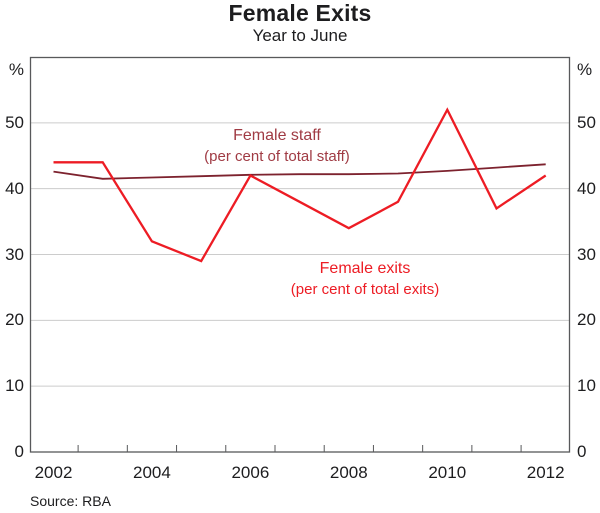  I want to click on annotation-female-staff-line2: (per cent of total staff), so click(277, 156).